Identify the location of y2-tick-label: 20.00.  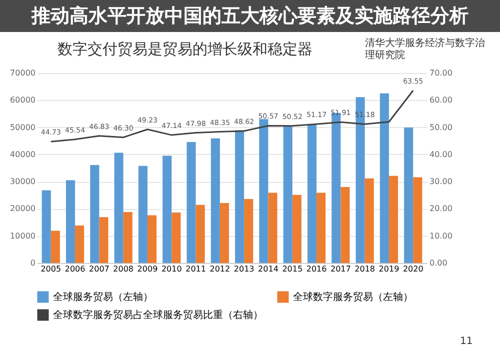
(441, 209).